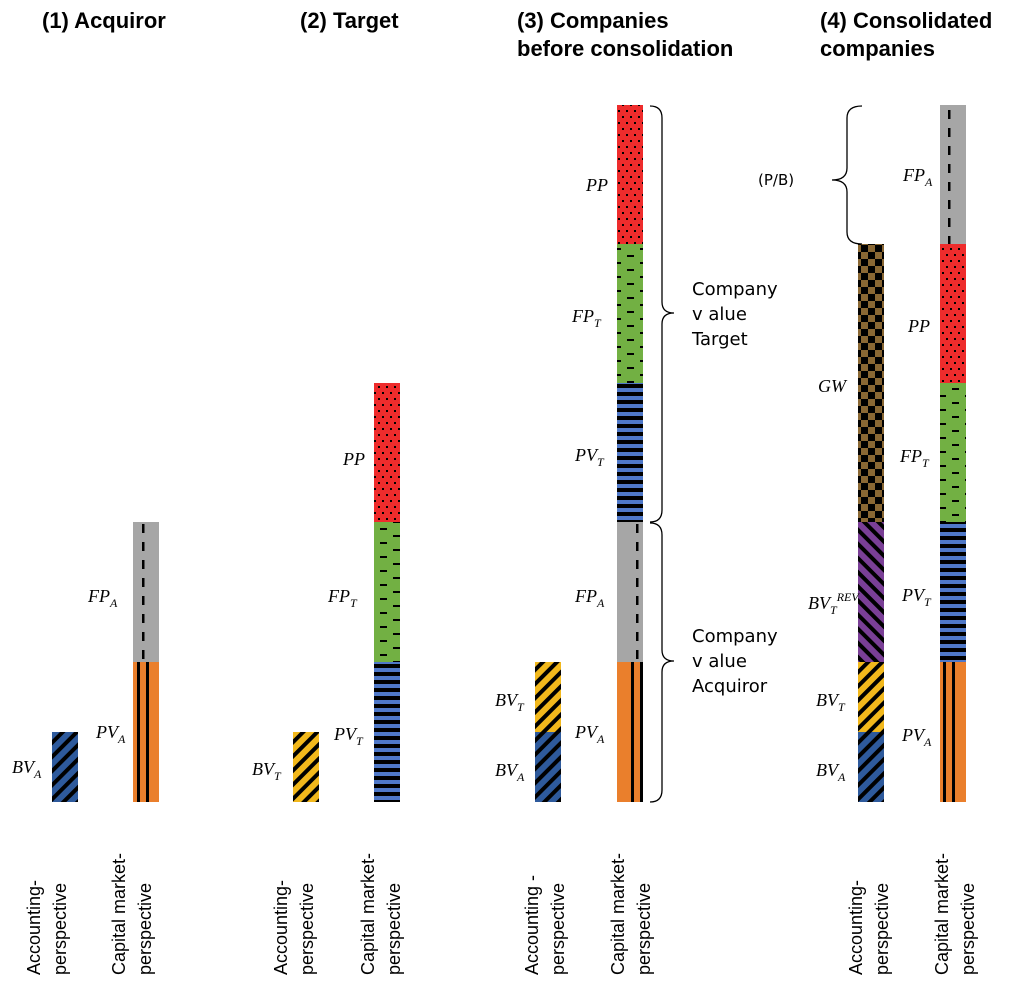 The image size is (1026, 981). Describe the element at coordinates (593, 20) in the screenshot. I see `title-before-line1: (3) Companies` at that location.